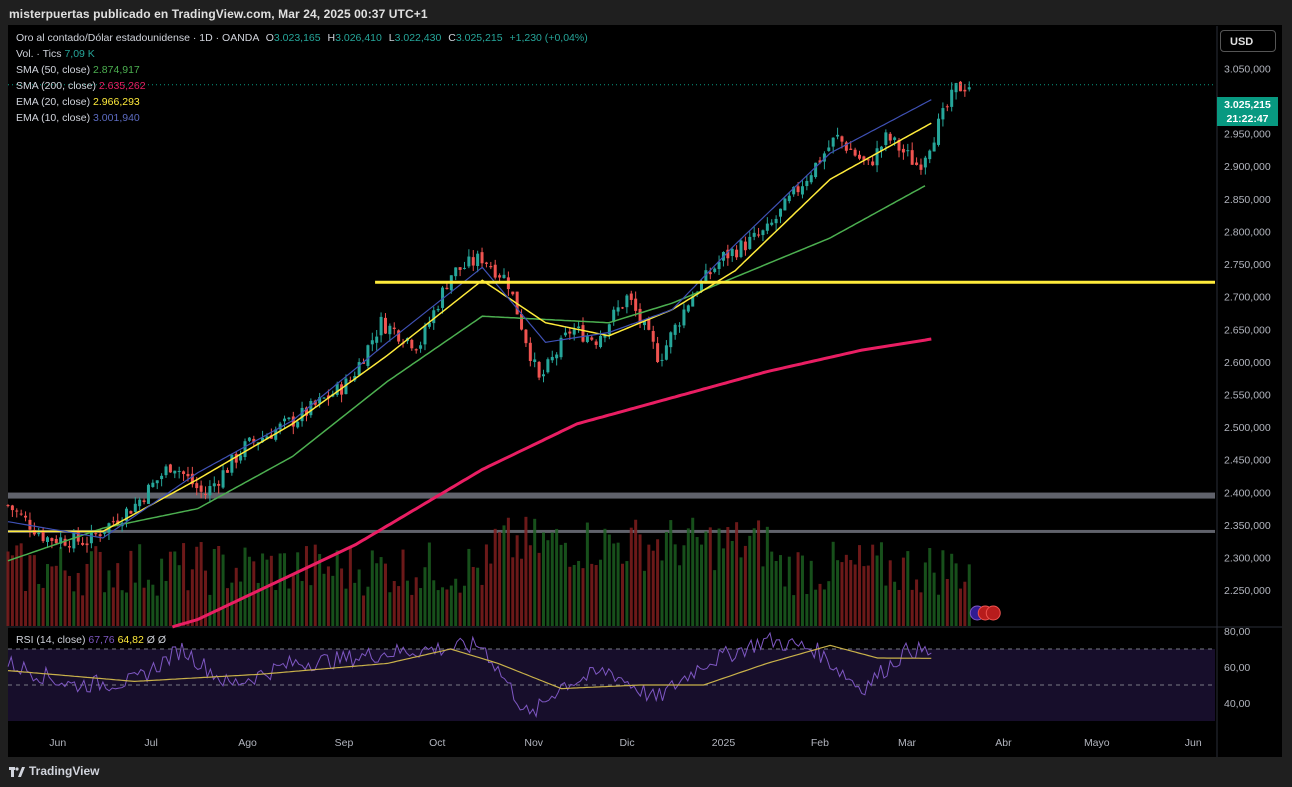 This screenshot has height=787, width=1292. Describe the element at coordinates (1247, 105) in the screenshot. I see `last-price: 3.025,215` at that location.